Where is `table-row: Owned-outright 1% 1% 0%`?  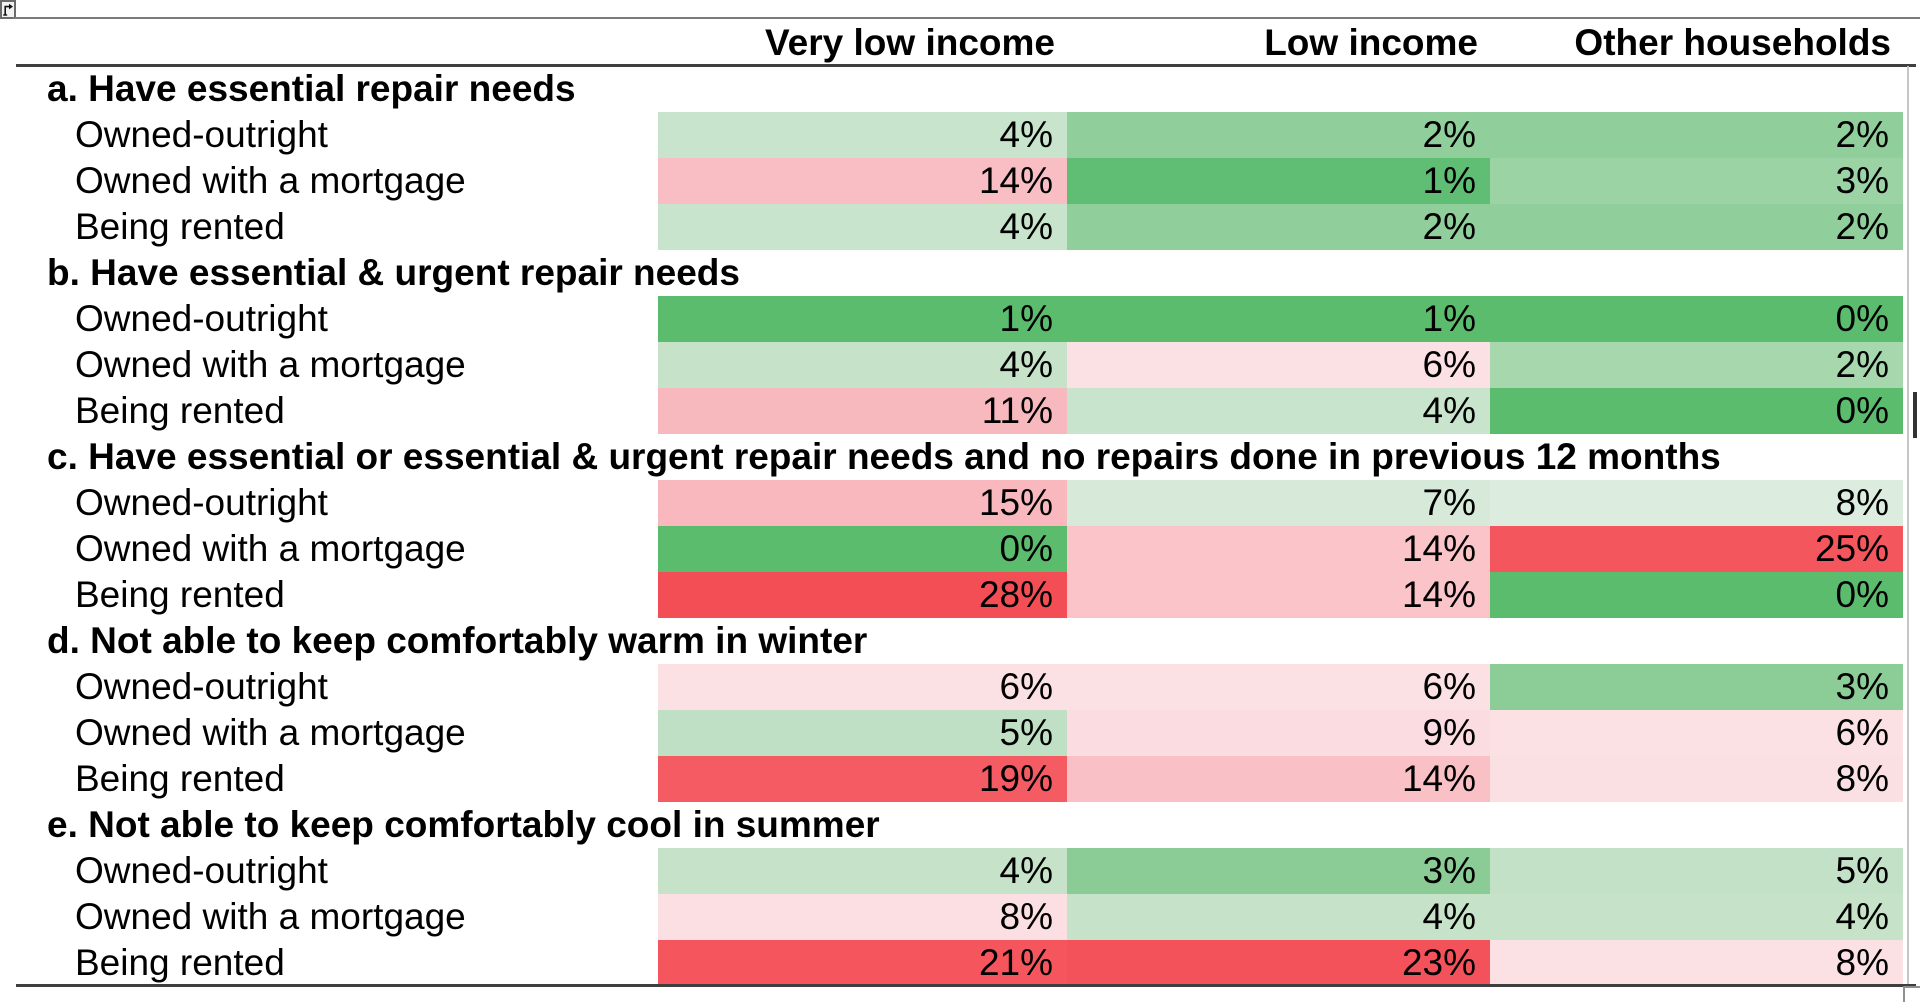 table-row: Owned-outright 1% 1% 0% is located at coordinates (959, 319).